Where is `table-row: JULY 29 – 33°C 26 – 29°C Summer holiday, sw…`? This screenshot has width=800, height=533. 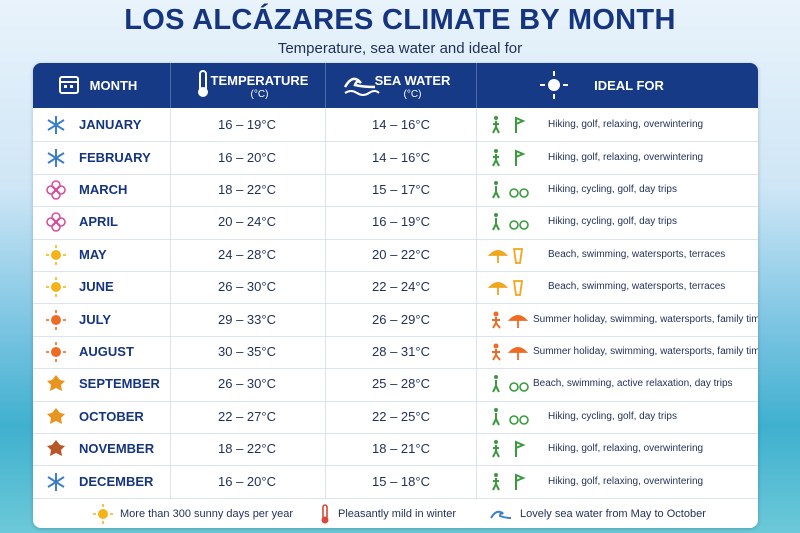 table-row: JULY 29 – 33°C 26 – 29°C Summer holiday, sw… is located at coordinates (395, 320).